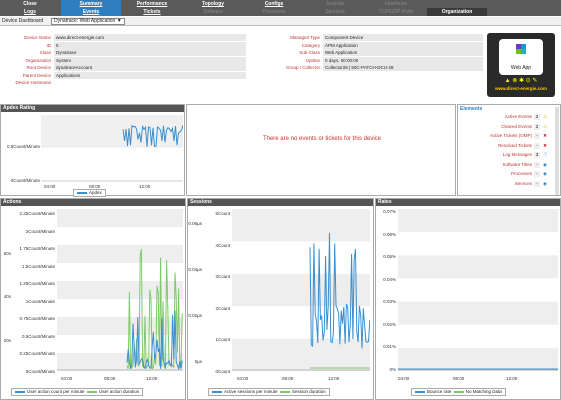  Describe the element at coordinates (367, 52) in the screenshot. I see `info-row: Sub-Class Web Application` at that location.